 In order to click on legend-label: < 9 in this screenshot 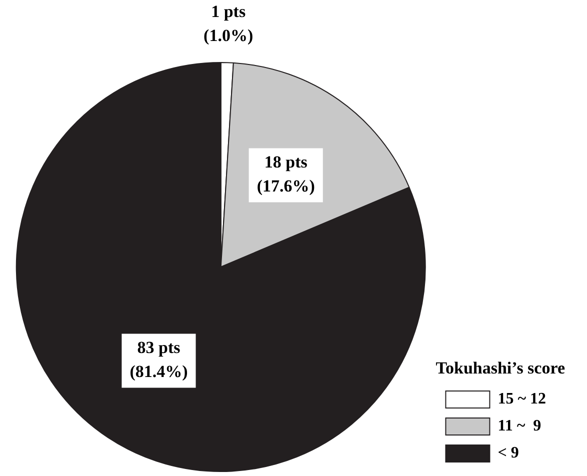, I will do `click(508, 453)`.